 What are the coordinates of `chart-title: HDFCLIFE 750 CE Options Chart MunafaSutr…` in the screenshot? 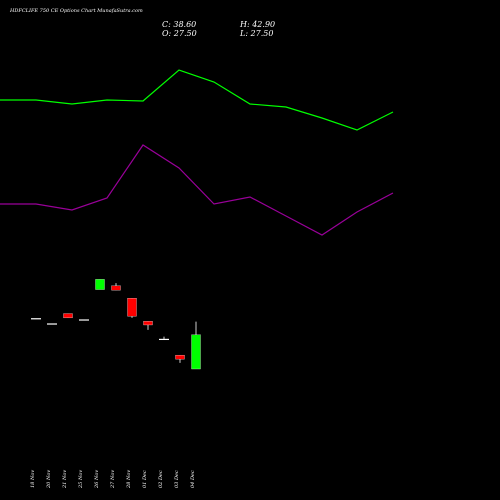 It's located at (76, 11).